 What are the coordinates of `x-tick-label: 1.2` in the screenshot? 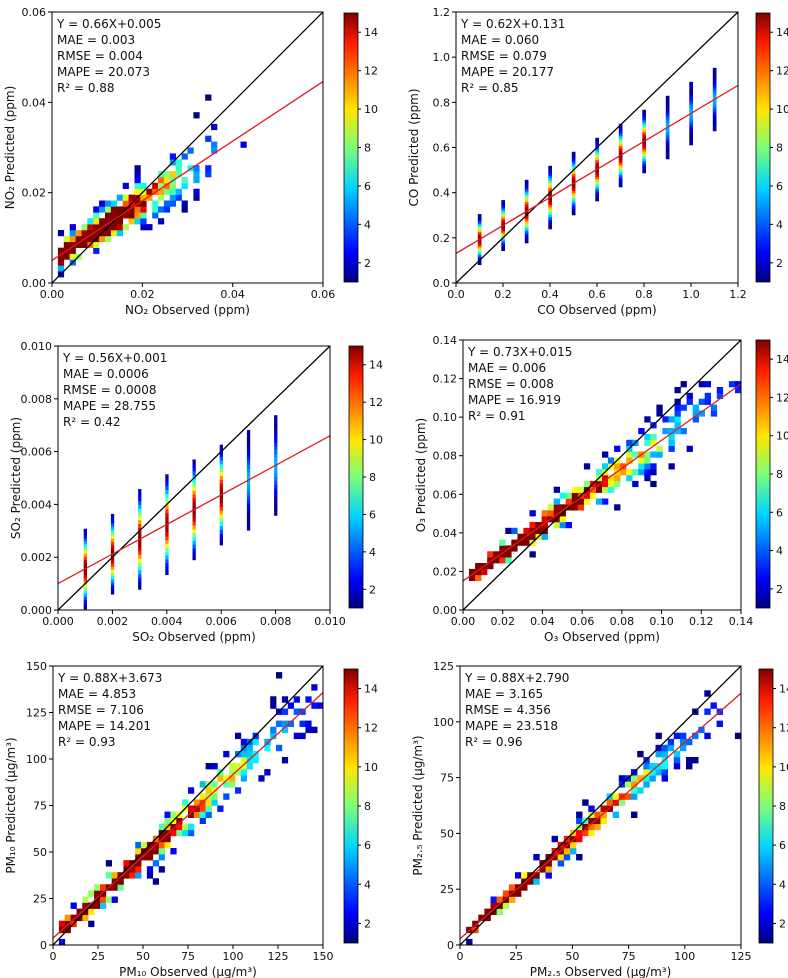 It's located at (738, 294).